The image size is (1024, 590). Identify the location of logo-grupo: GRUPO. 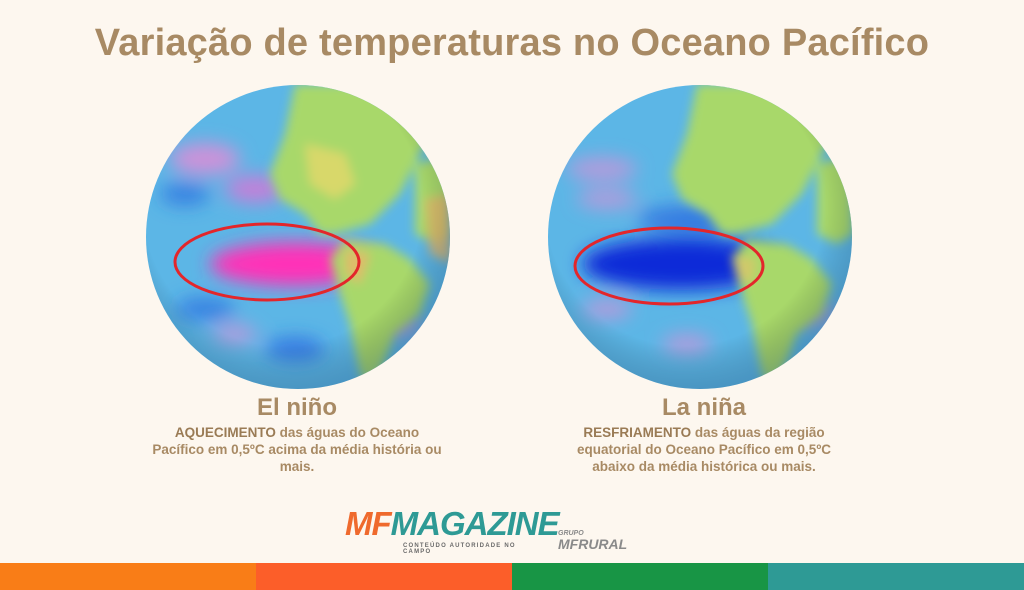
(571, 533).